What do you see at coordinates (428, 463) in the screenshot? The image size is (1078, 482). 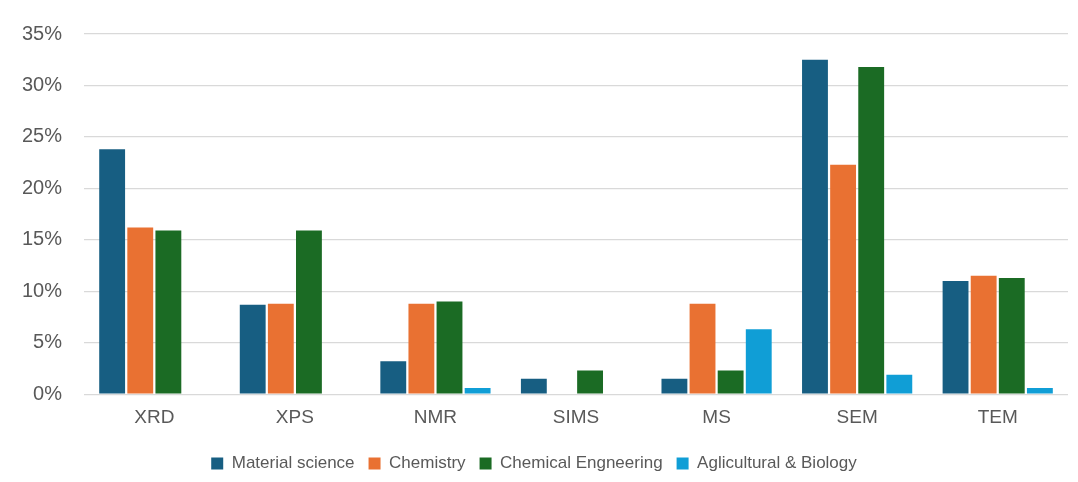 I see `legend-label: Chemistry` at bounding box center [428, 463].